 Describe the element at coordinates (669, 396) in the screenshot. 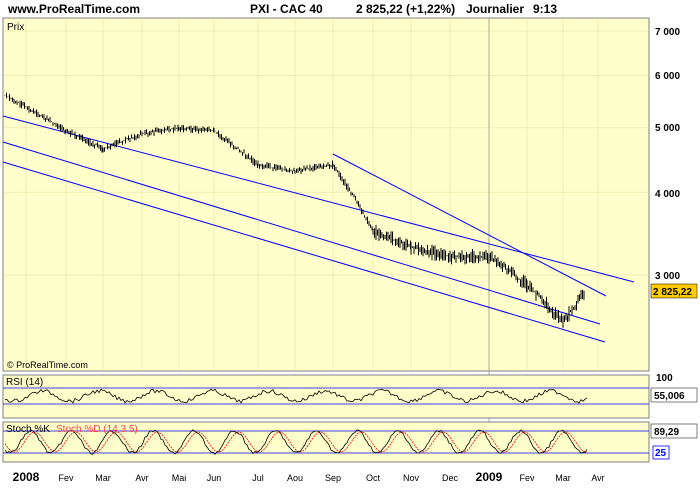

I see `rsi-value: 55,006` at that location.